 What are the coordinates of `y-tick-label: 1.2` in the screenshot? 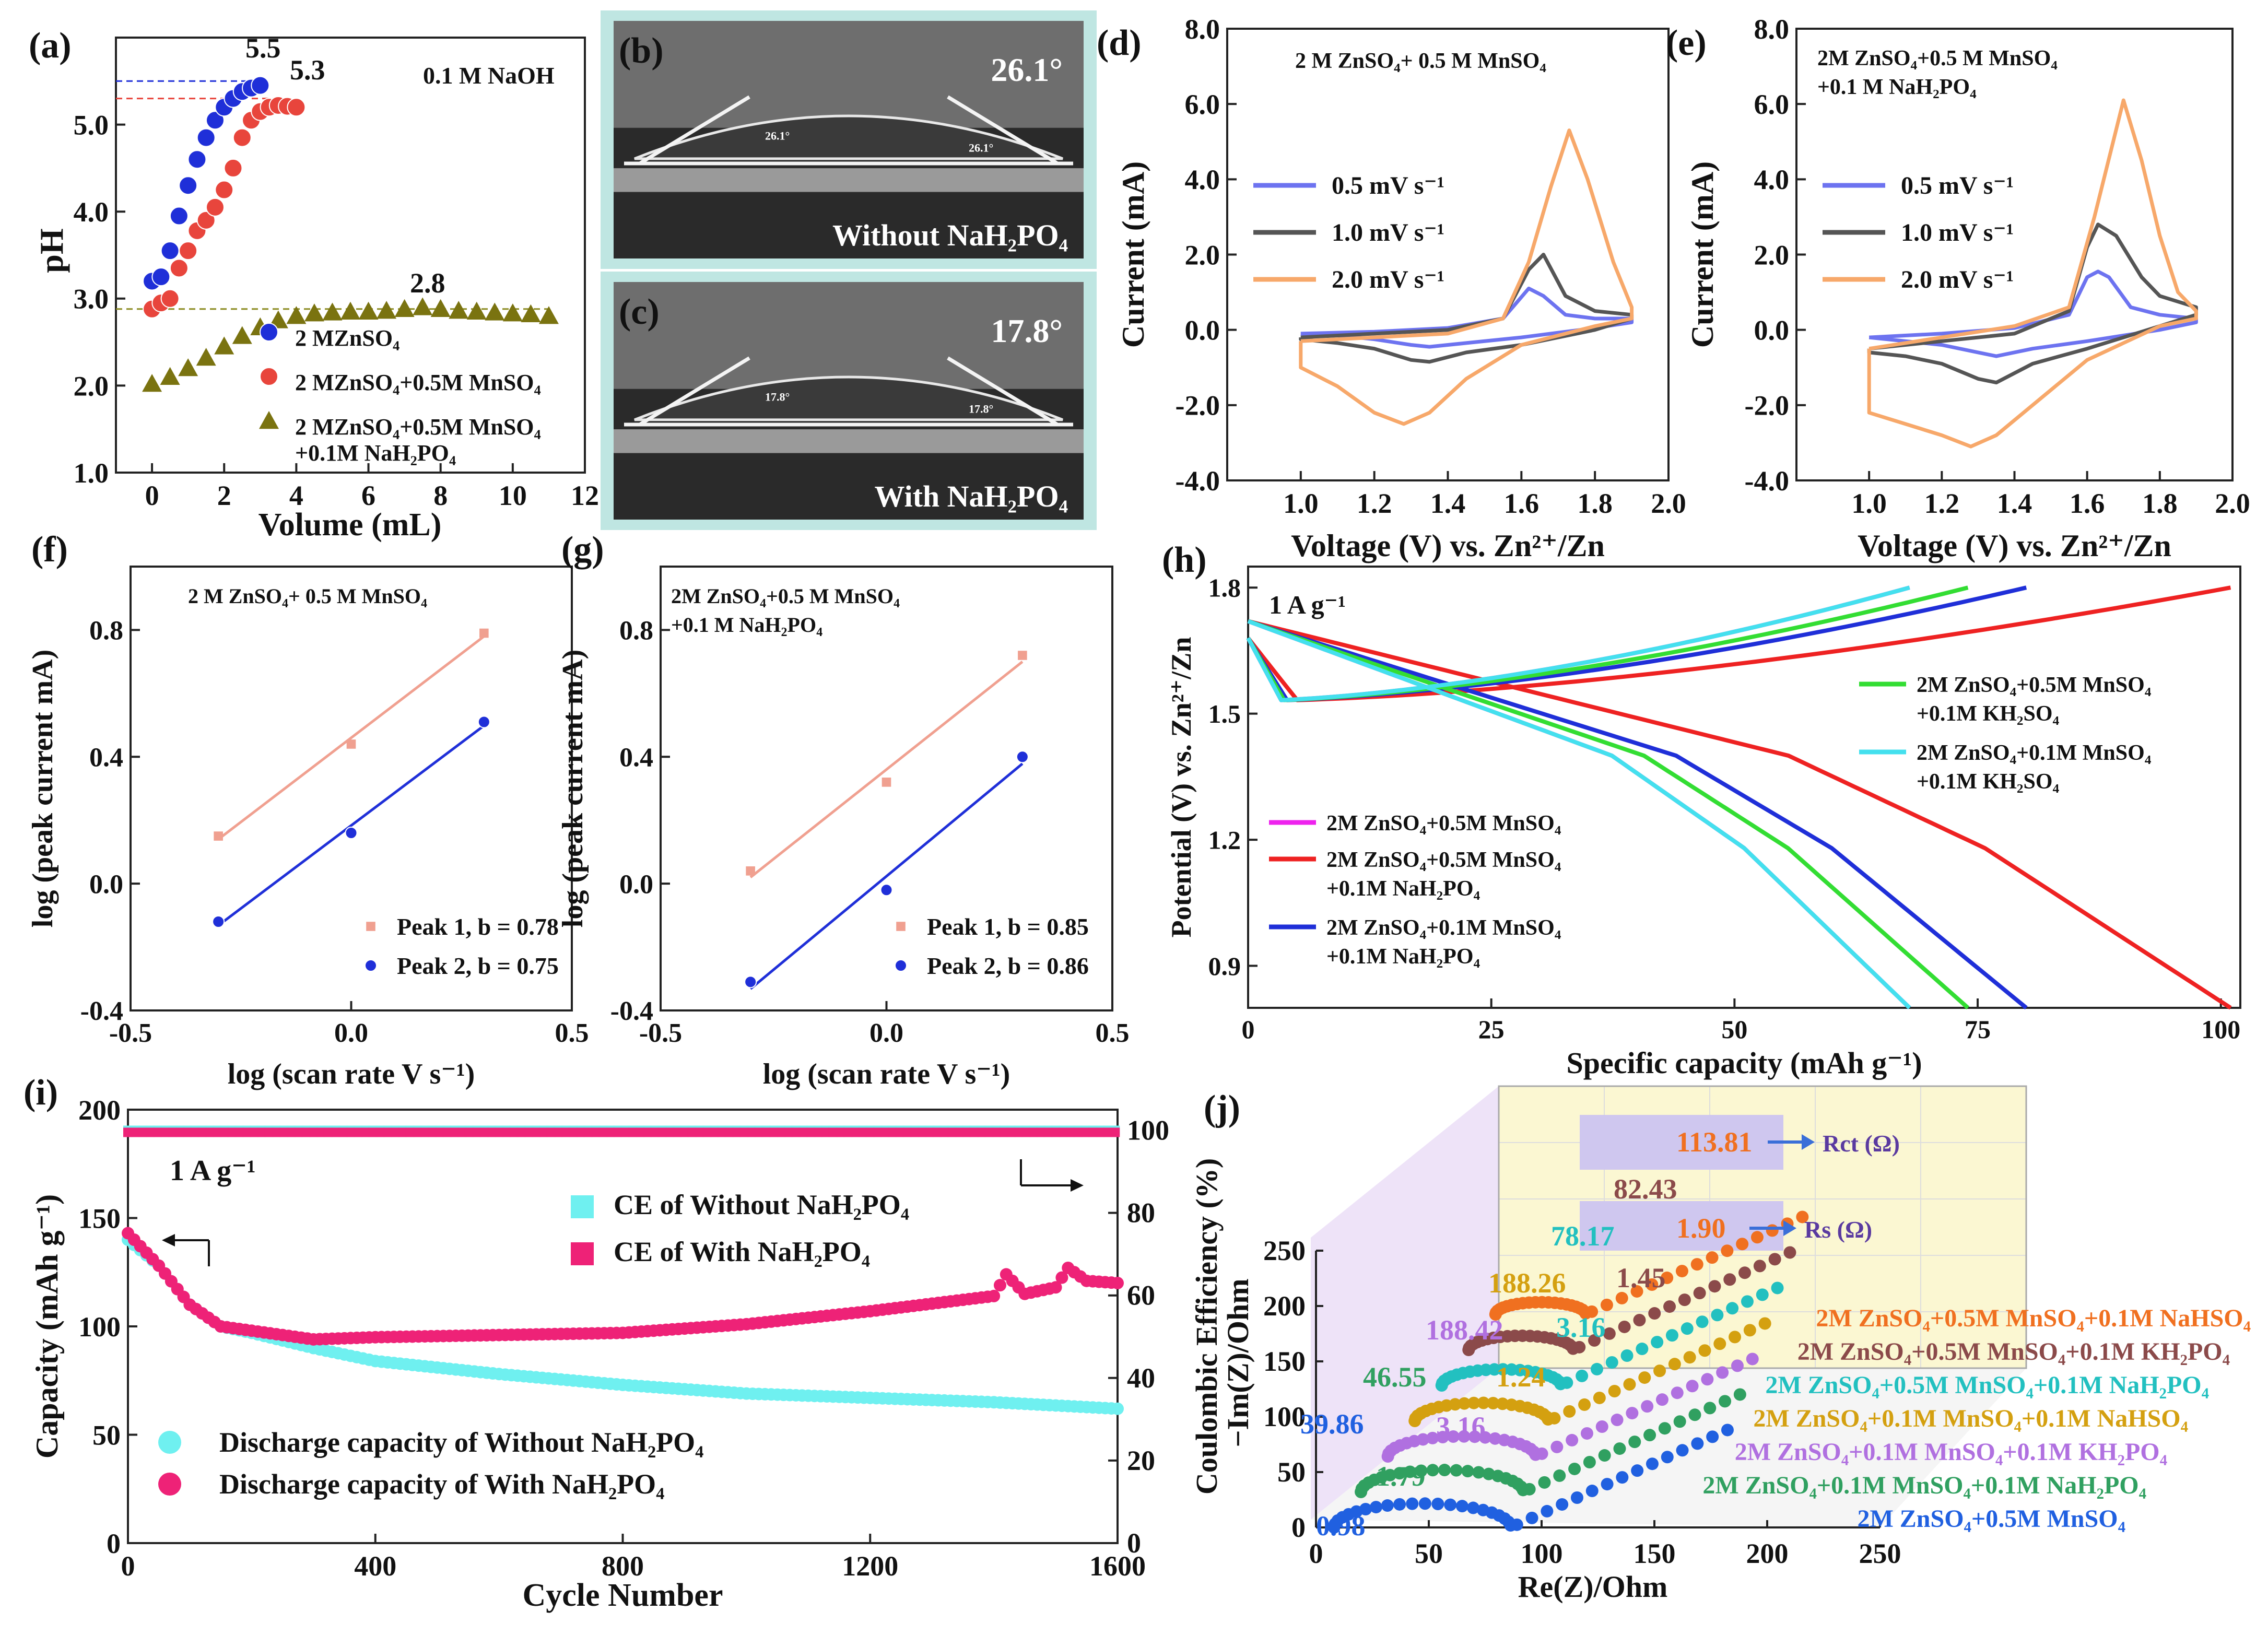 It's located at (1224, 840).